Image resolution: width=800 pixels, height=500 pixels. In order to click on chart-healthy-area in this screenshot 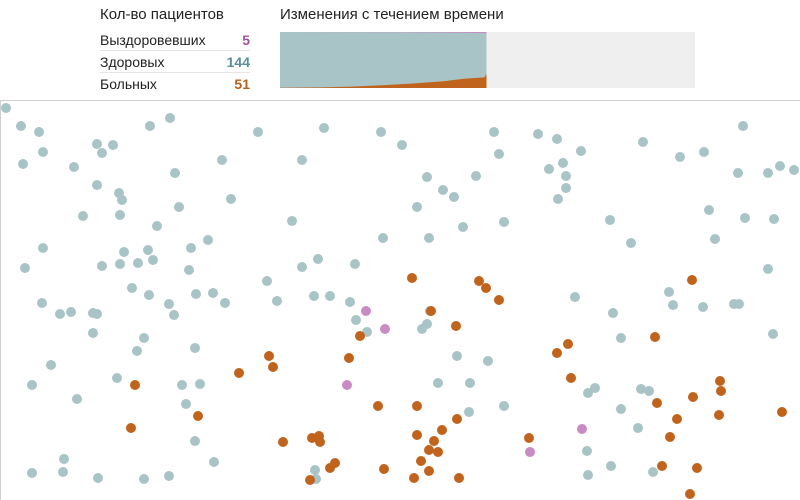, I will do `click(383, 60)`.